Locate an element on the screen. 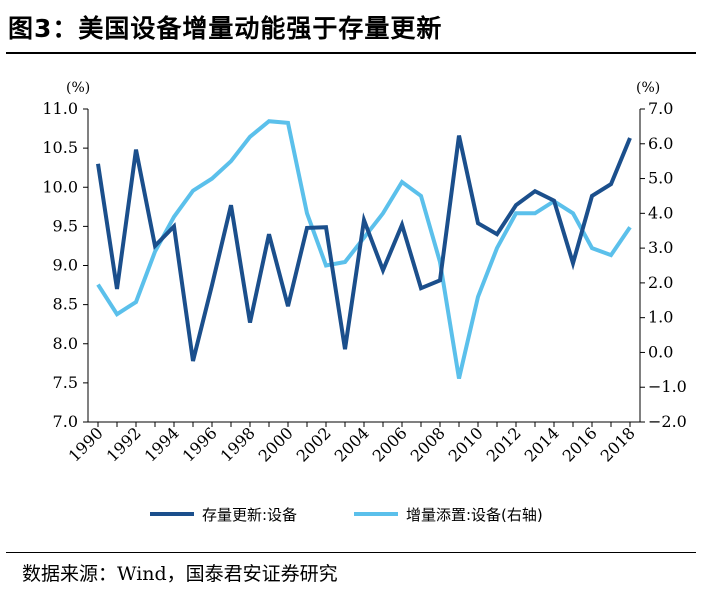  right-axis-tick-label: 4.0 is located at coordinates (660, 212).